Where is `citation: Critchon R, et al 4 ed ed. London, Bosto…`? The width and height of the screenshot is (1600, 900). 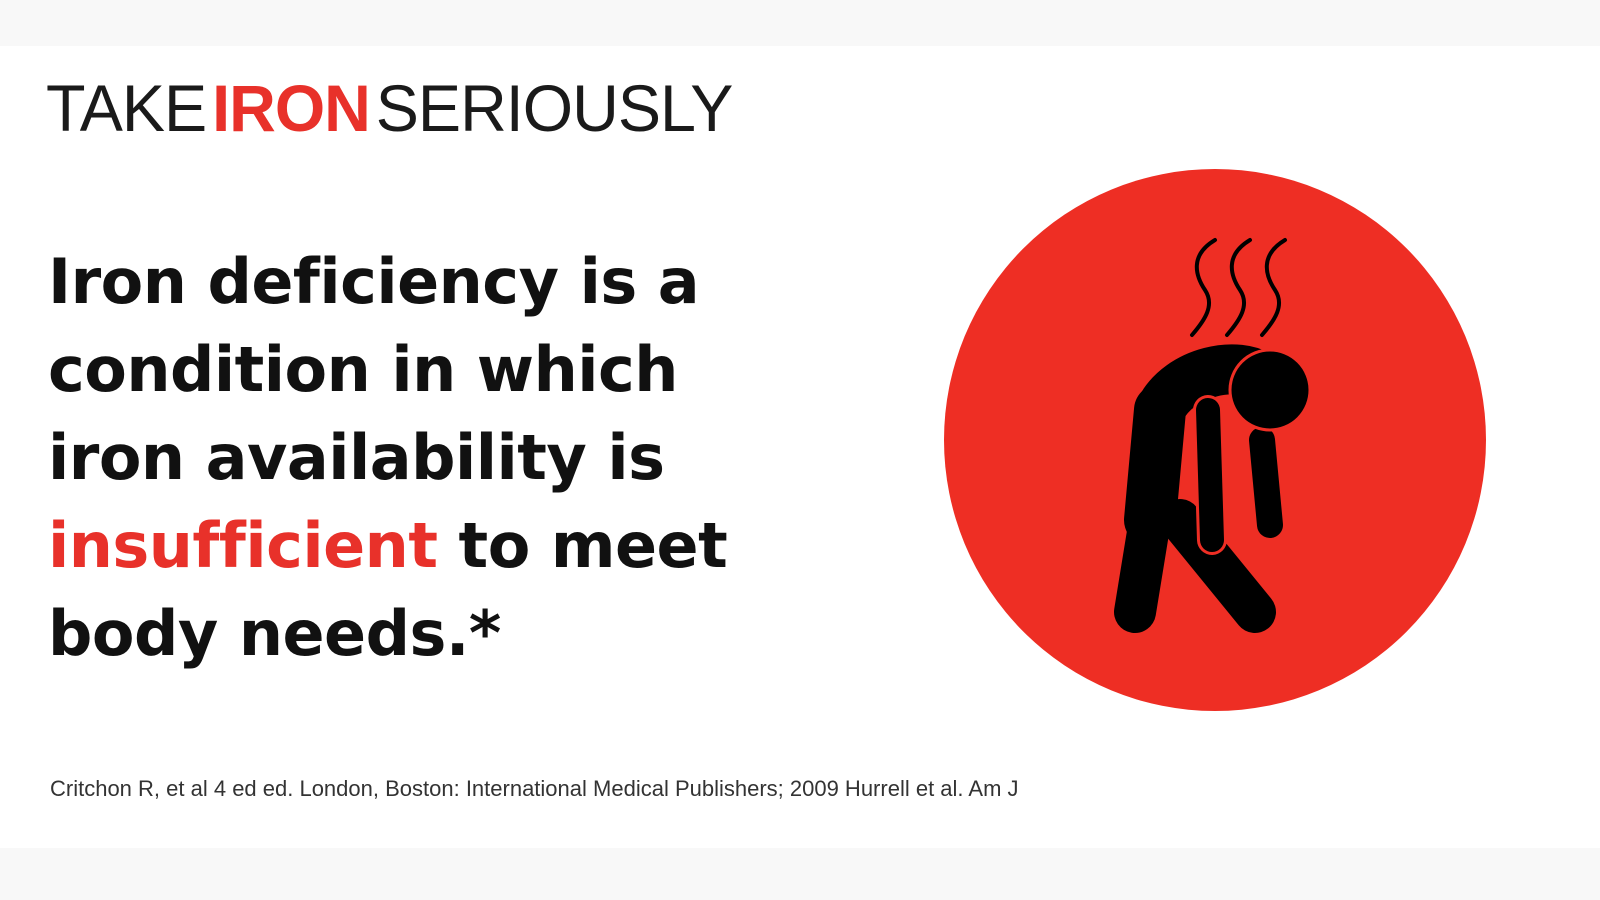
citation: Critchon R, et al 4 ed ed. London, Bosto… is located at coordinates (534, 788).